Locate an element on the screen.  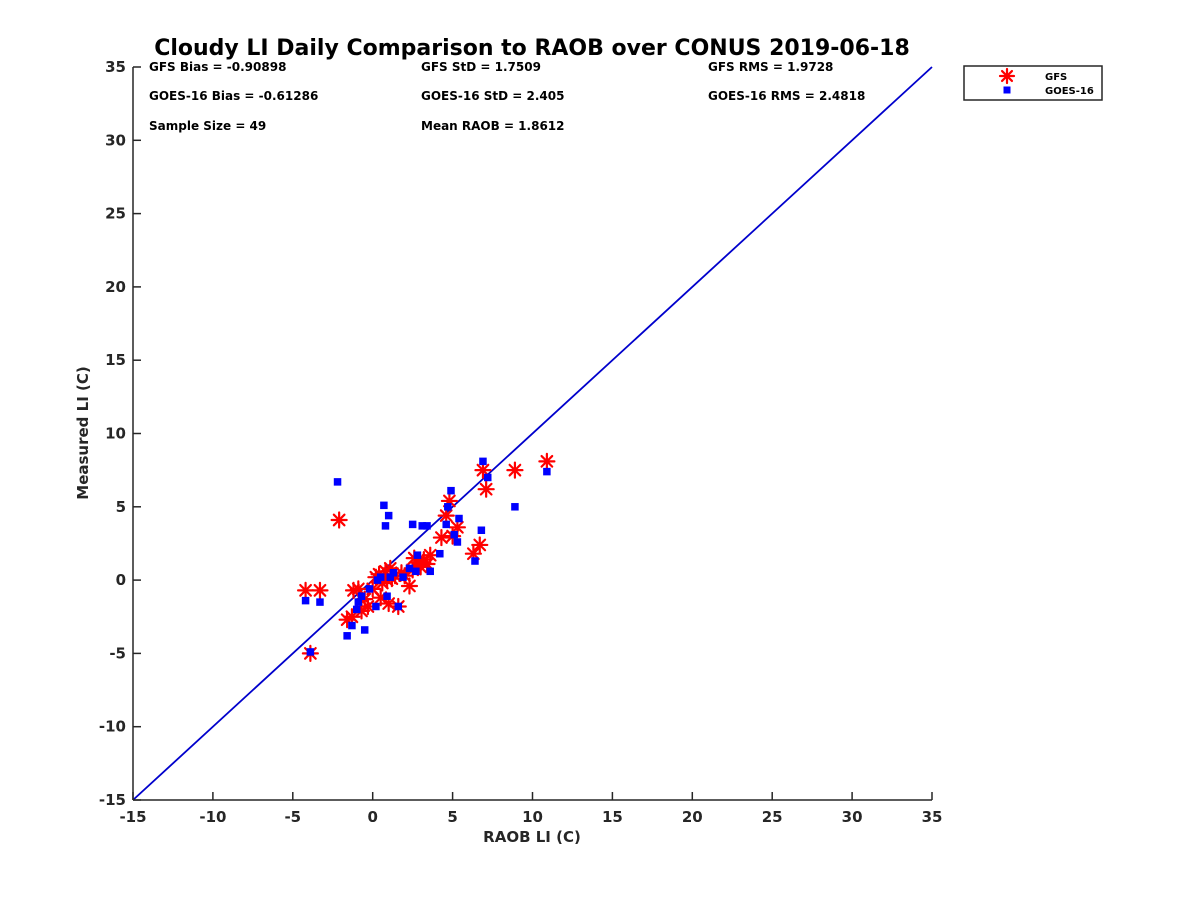
y-tick-label: 15 is located at coordinates (115, 360).